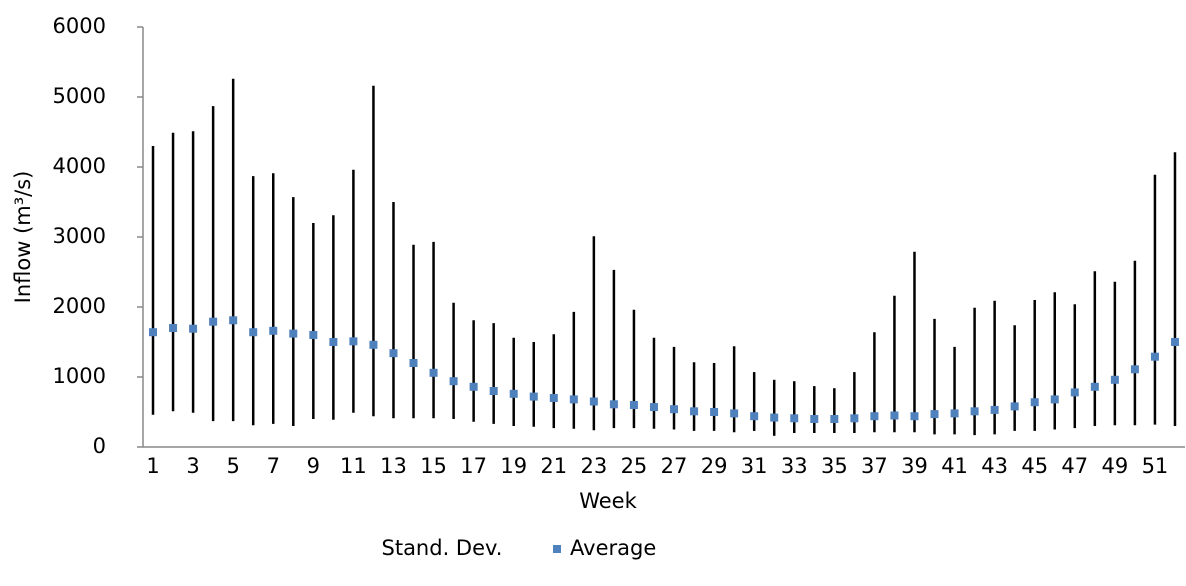  What do you see at coordinates (232, 466) in the screenshot?
I see `x-tick-label: 5` at bounding box center [232, 466].